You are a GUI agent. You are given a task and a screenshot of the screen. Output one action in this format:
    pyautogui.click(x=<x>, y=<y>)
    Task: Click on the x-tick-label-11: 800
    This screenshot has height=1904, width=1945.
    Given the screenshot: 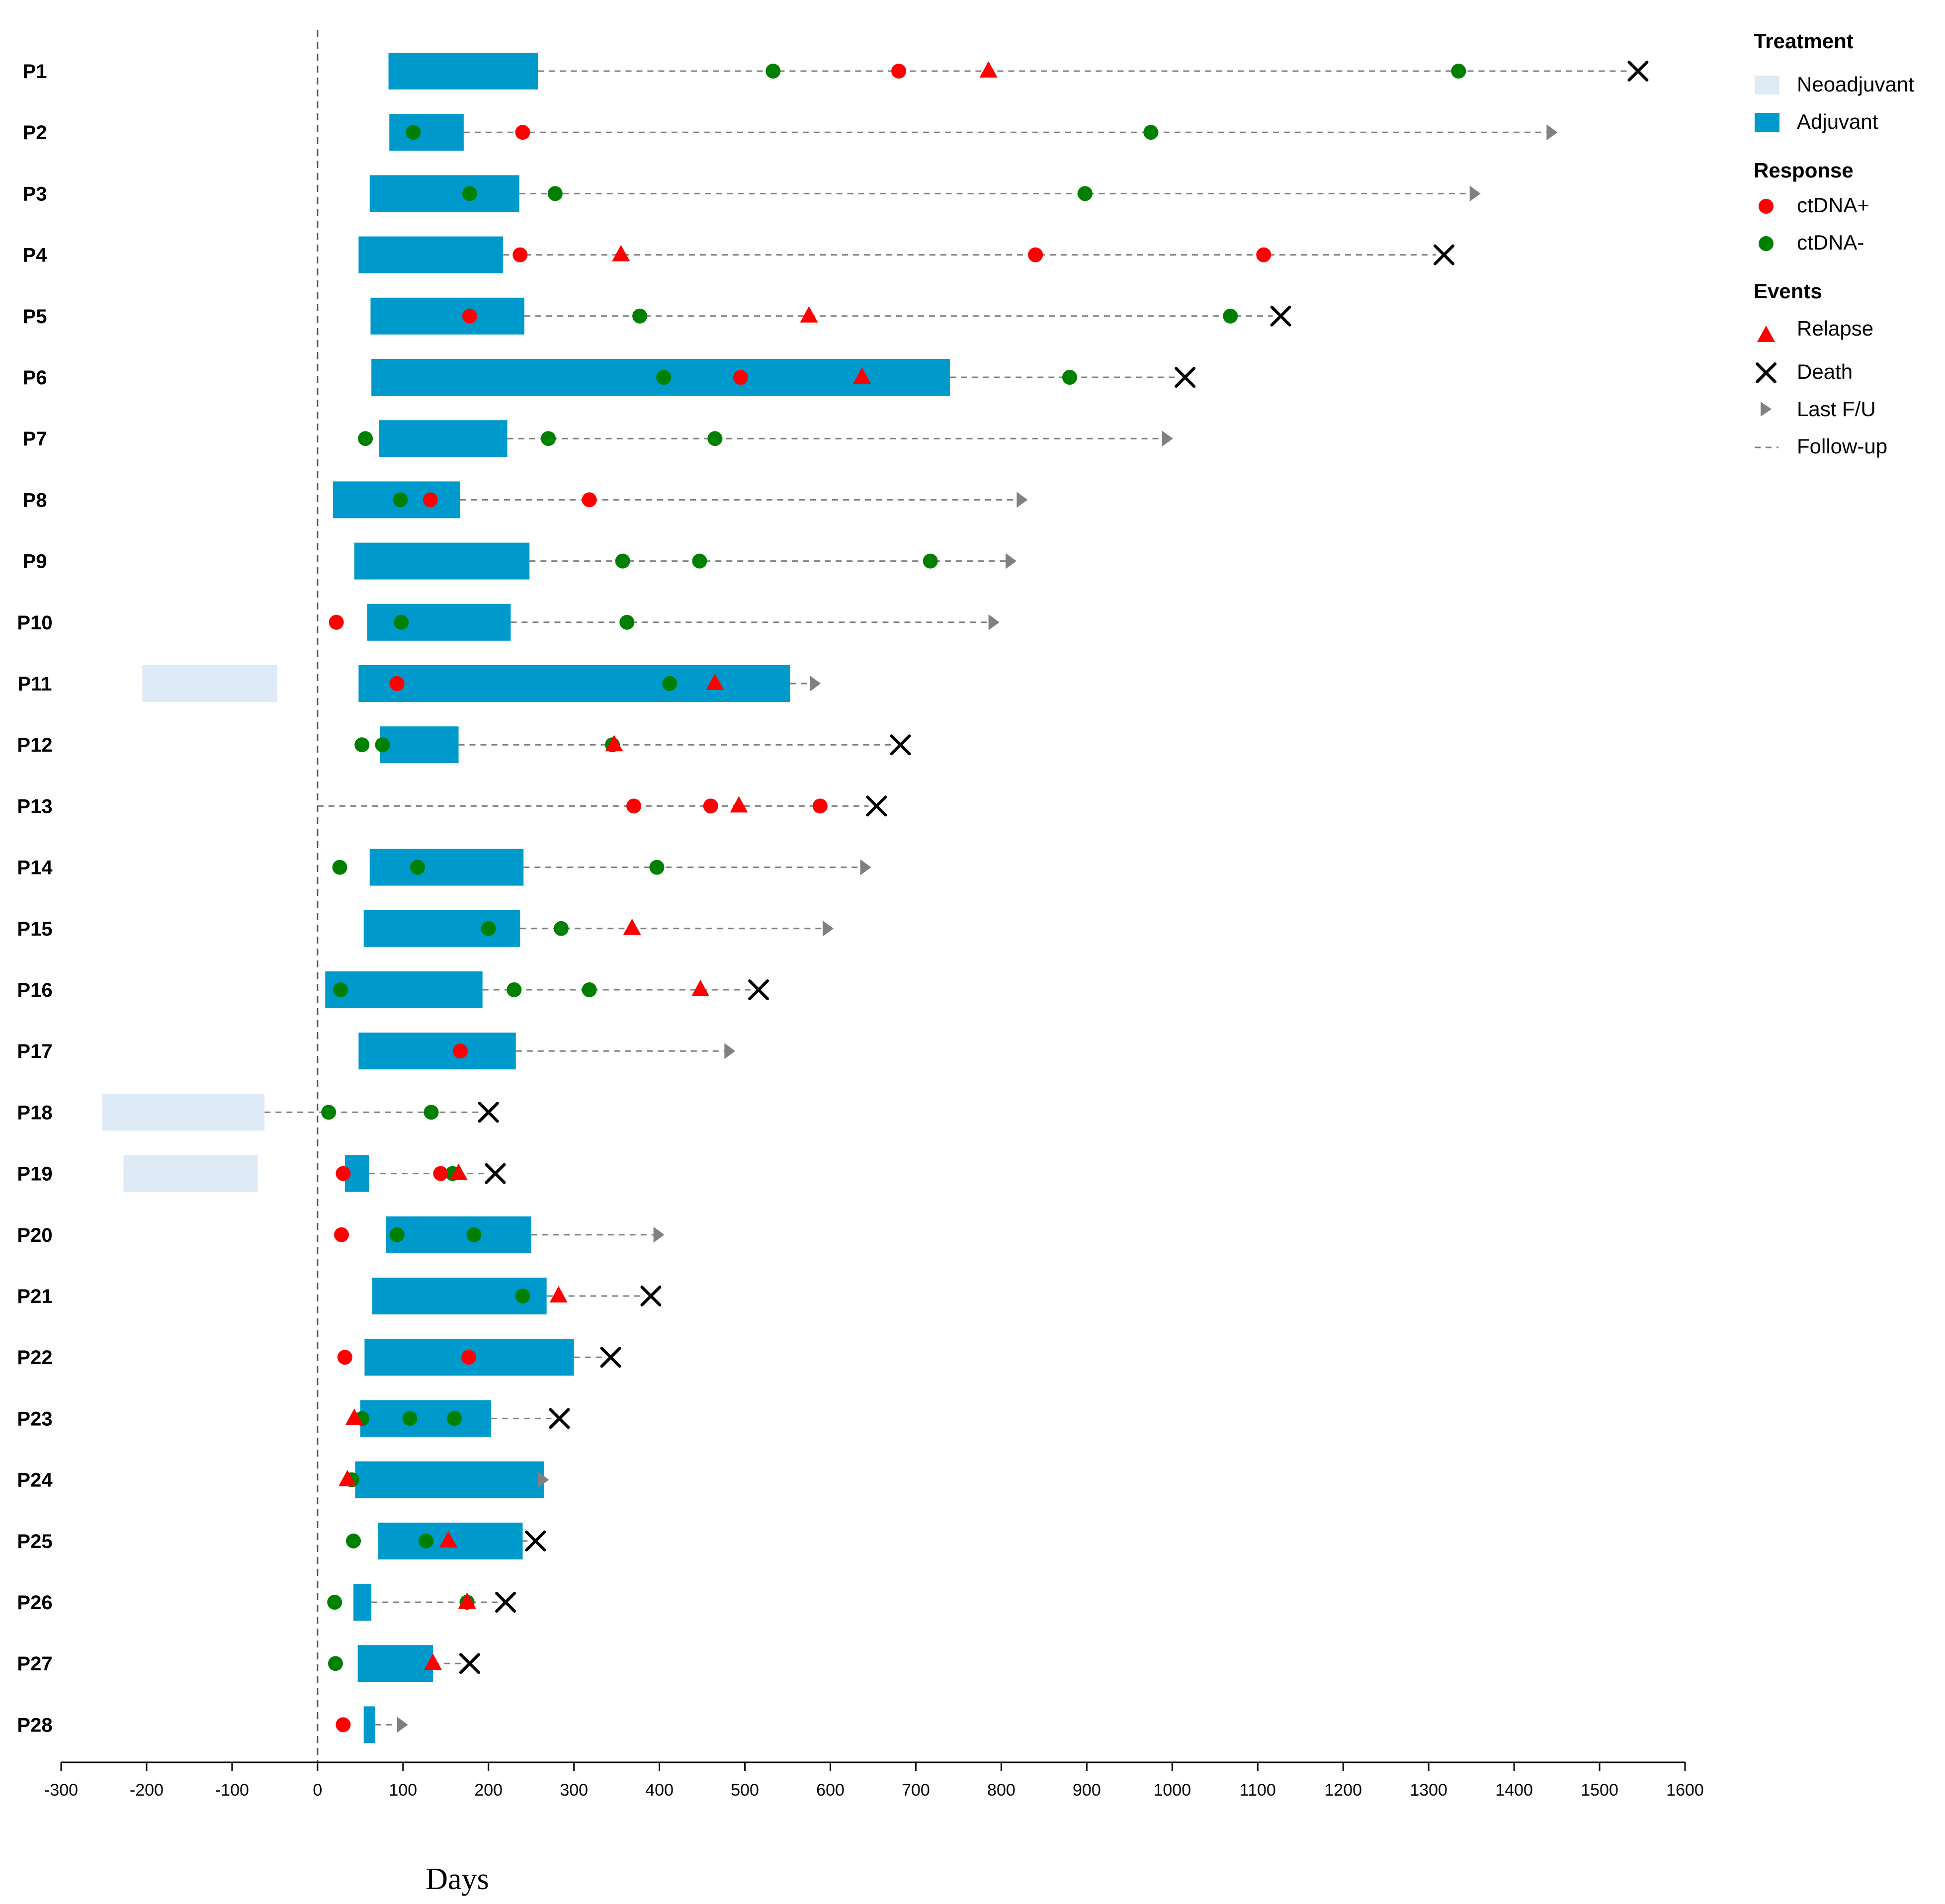 What is the action you would take?
    pyautogui.click(x=1001, y=1790)
    